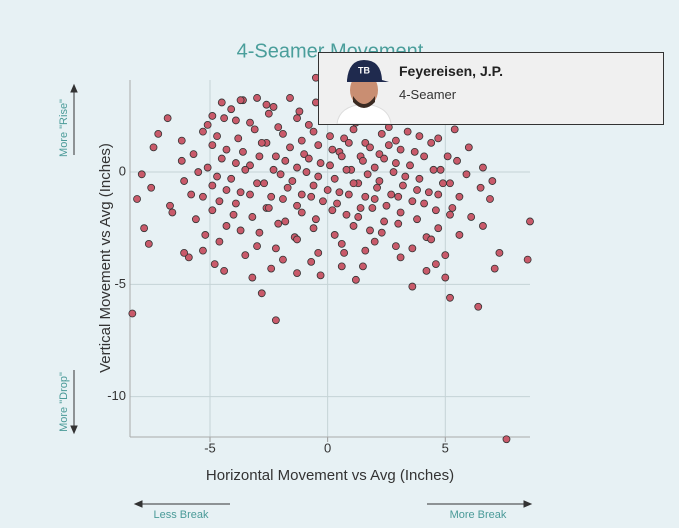 The height and width of the screenshot is (528, 679). What do you see at coordinates (478, 515) in the screenshot?
I see `annotation: More Break` at bounding box center [478, 515].